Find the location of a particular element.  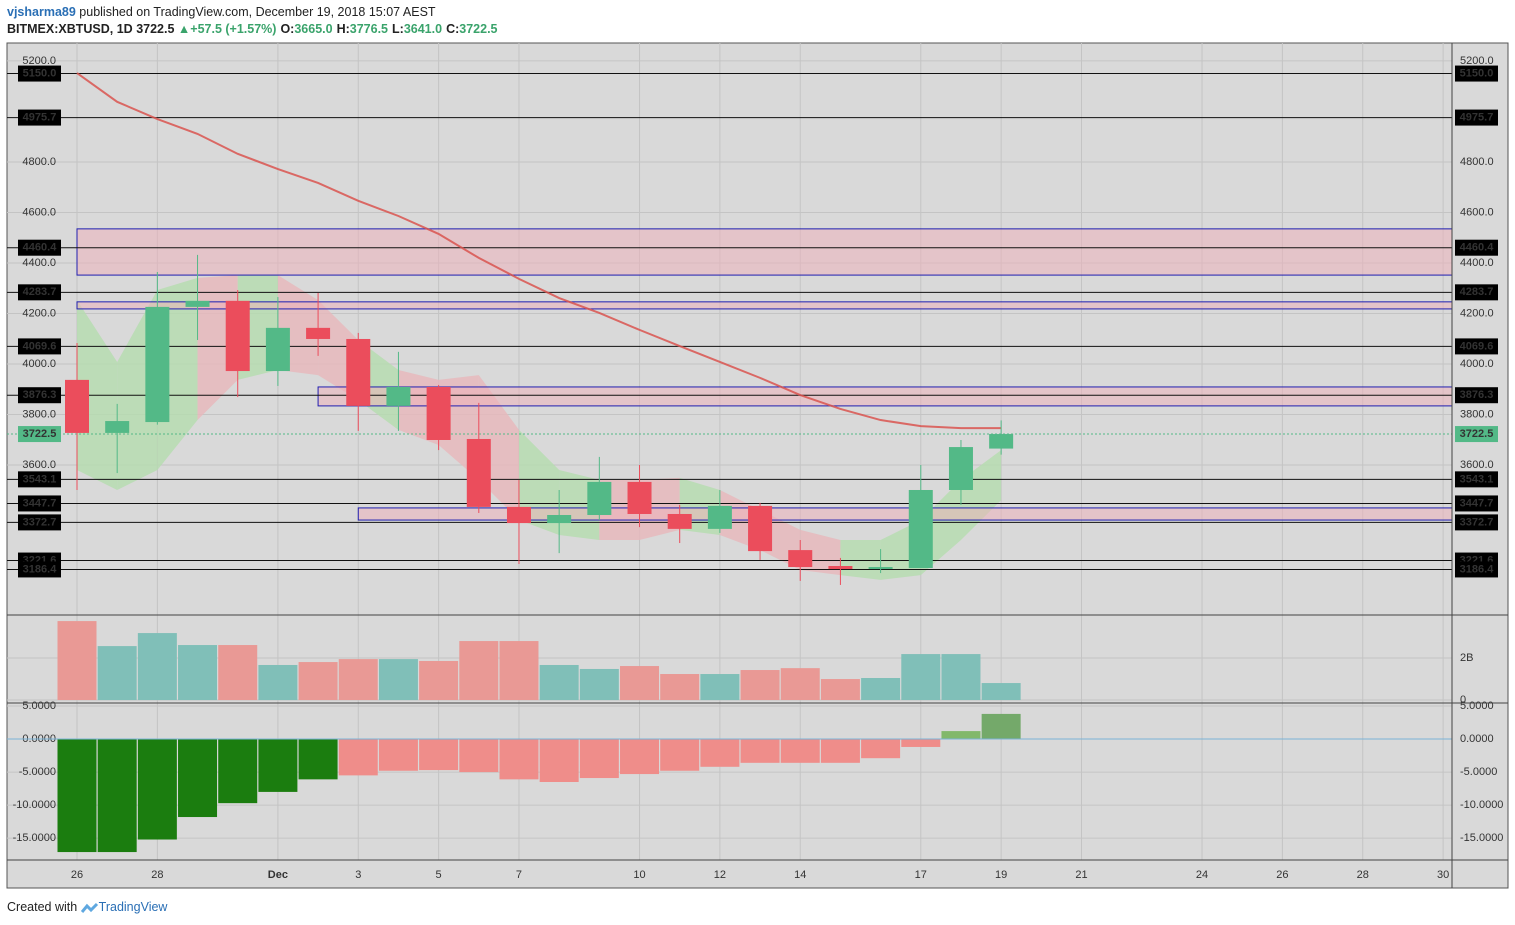

level-label: 5150.0 is located at coordinates (1477, 73).